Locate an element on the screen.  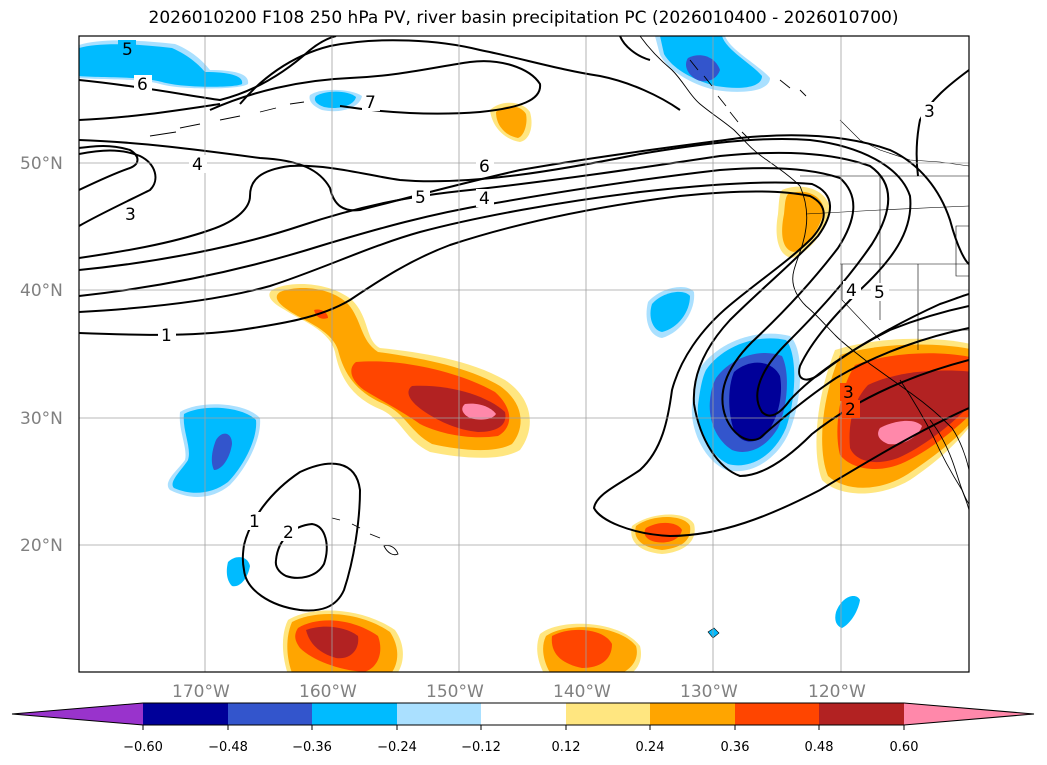
positive-anomaly-south-east is located at coordinates (589, 647).